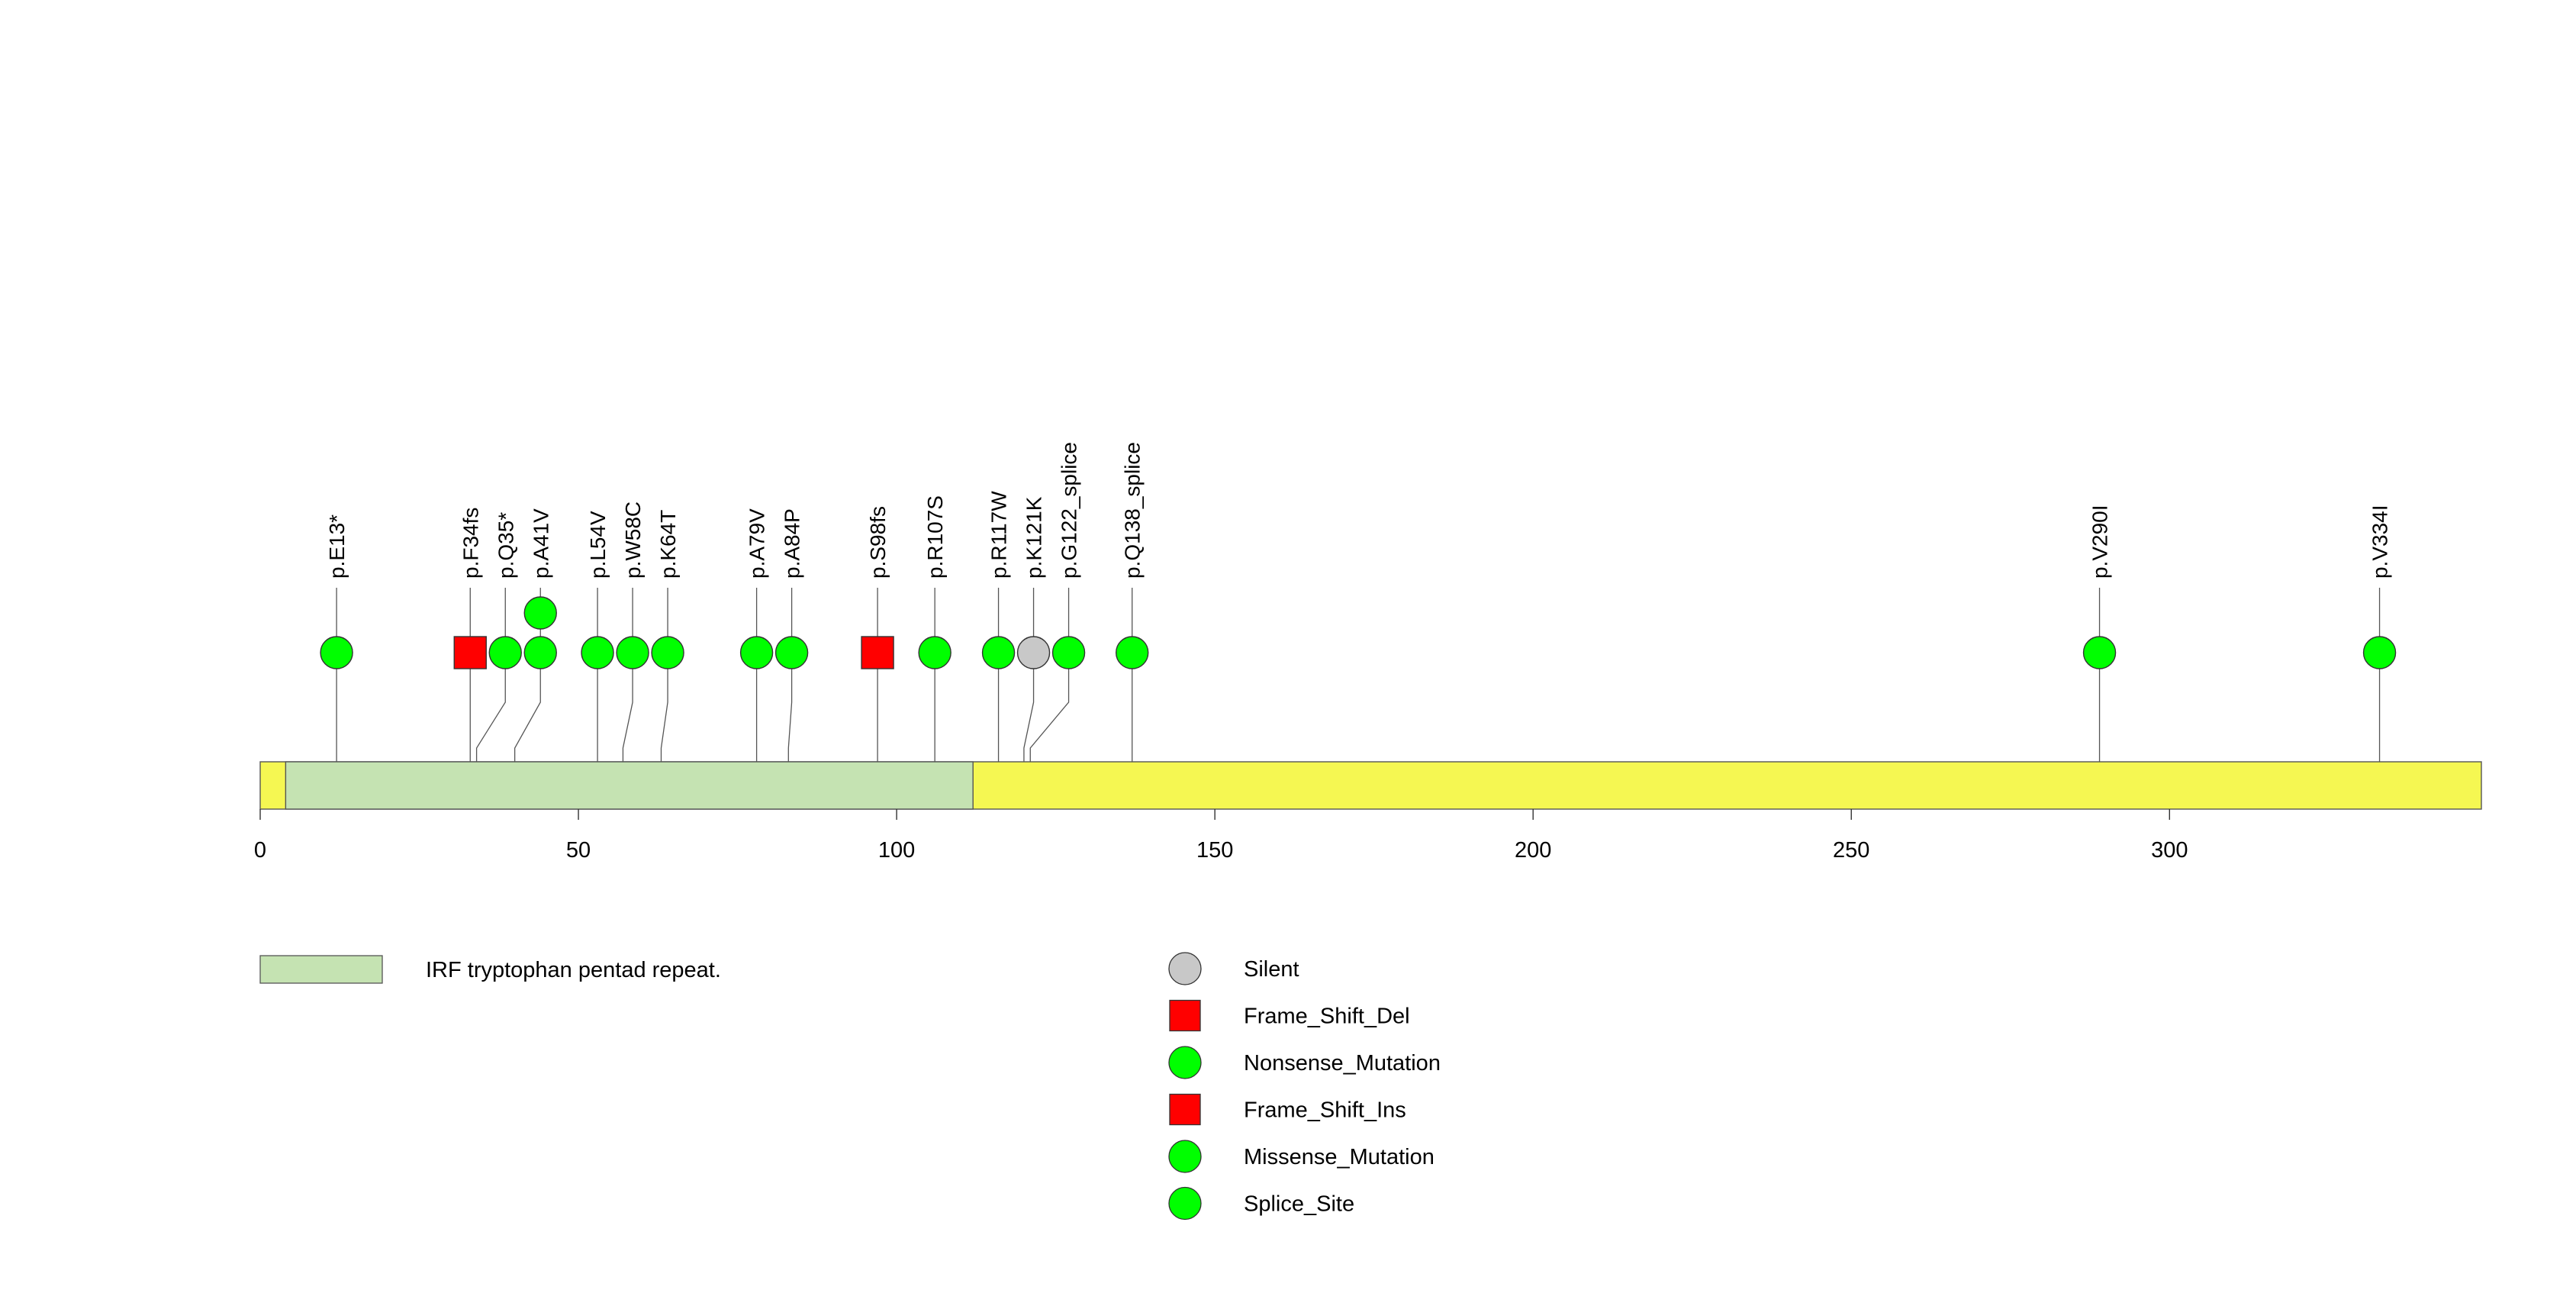  I want to click on legend-mutation-label: Missense_Mutation, so click(1339, 1157).